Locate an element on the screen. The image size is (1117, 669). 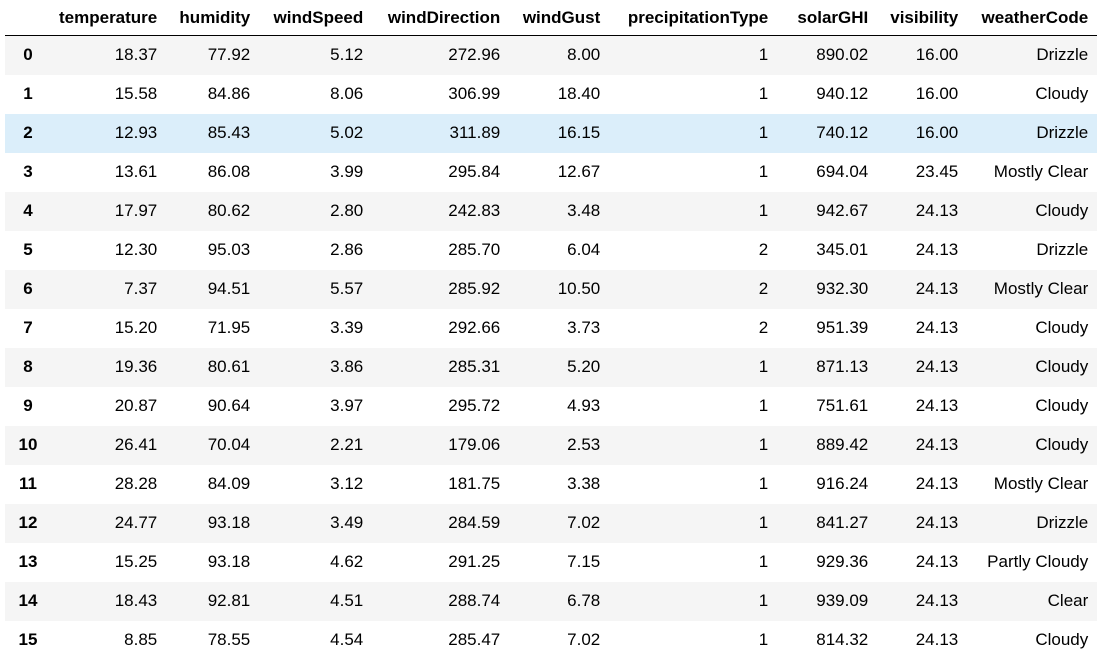
cell-solarGHI: 939.09 is located at coordinates (842, 600).